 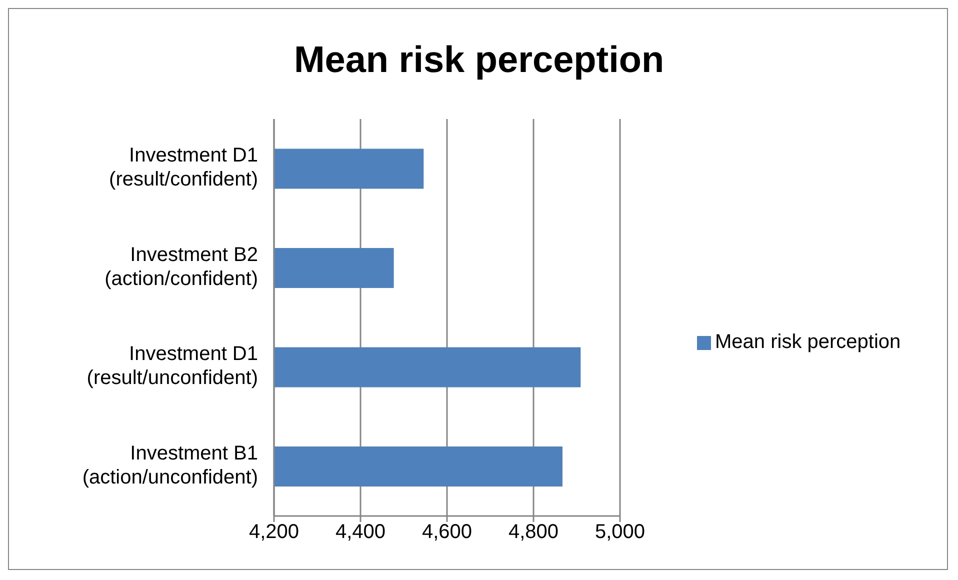 I want to click on x-tick-label: 4,200, so click(x=274, y=532).